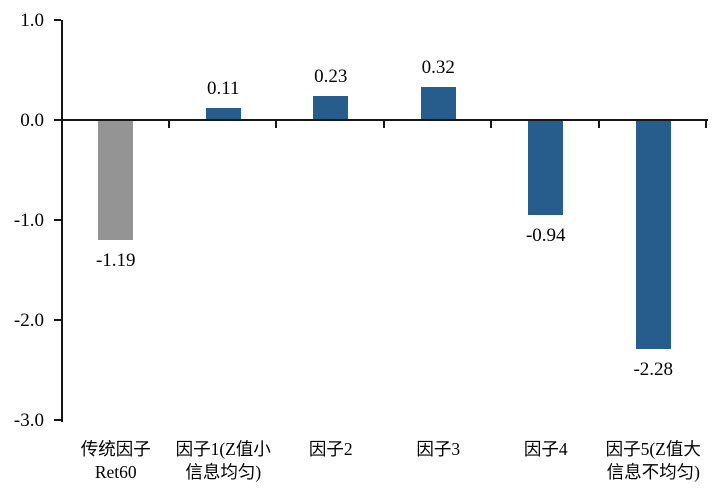 This screenshot has height=492, width=723. Describe the element at coordinates (62, 221) in the screenshot. I see `y-axis-line` at that location.